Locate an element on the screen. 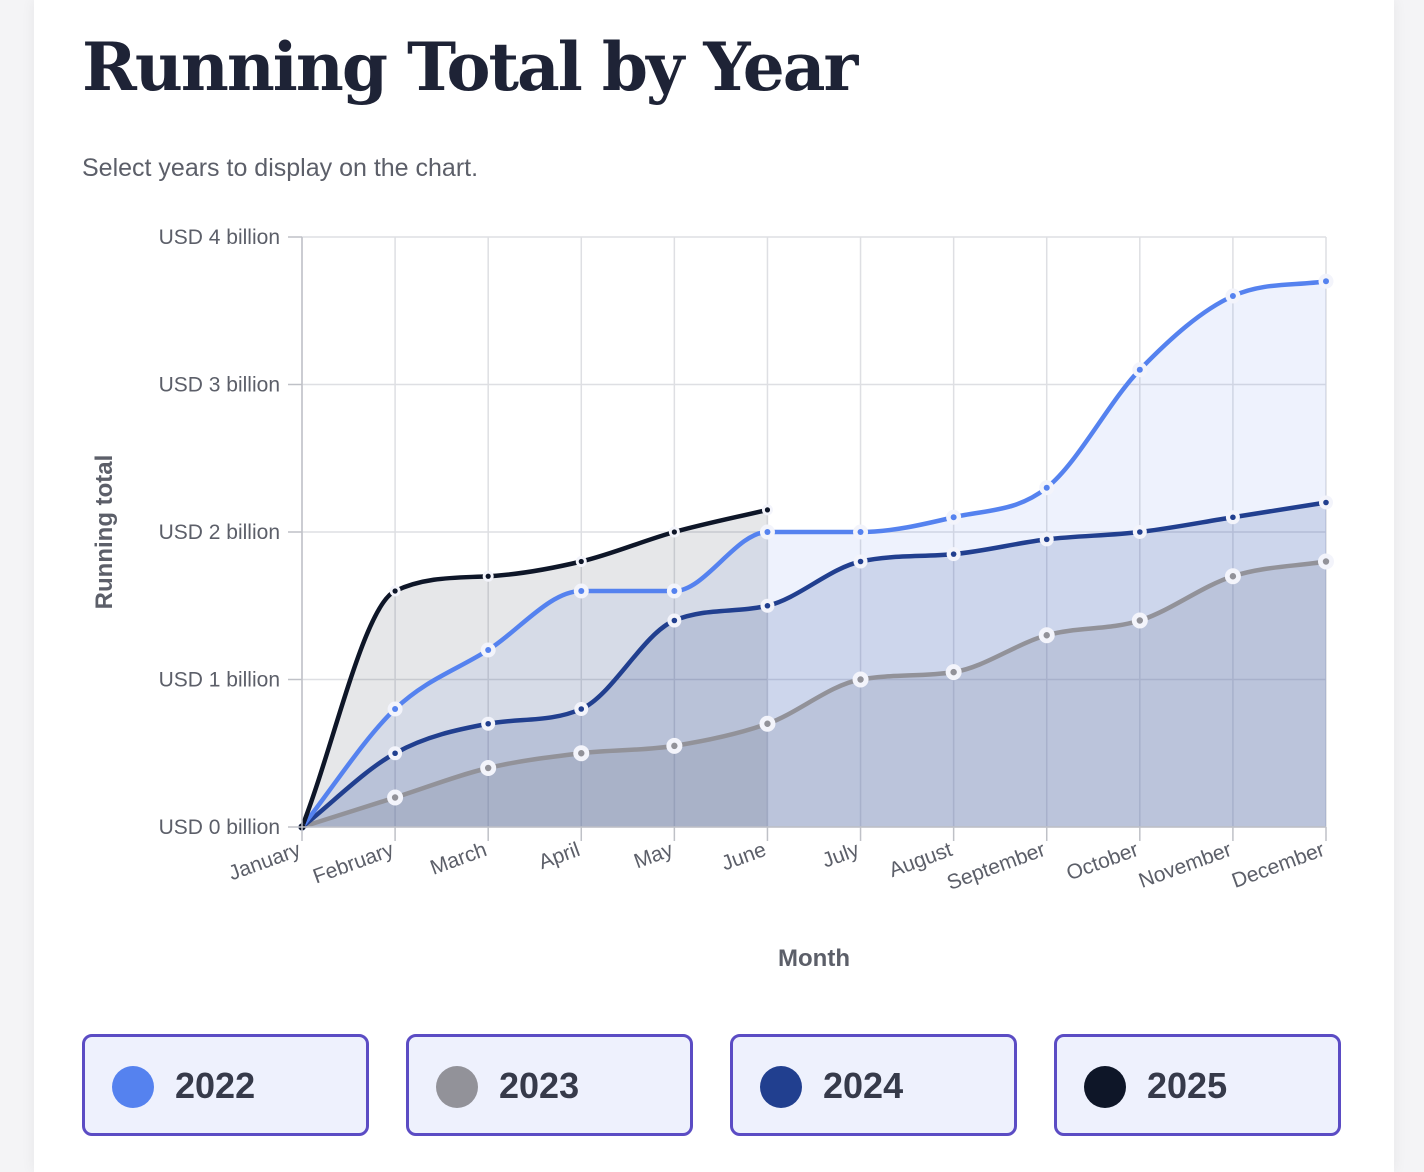 This screenshot has height=1172, width=1424. legend-label-2024: 2024 is located at coordinates (863, 1085).